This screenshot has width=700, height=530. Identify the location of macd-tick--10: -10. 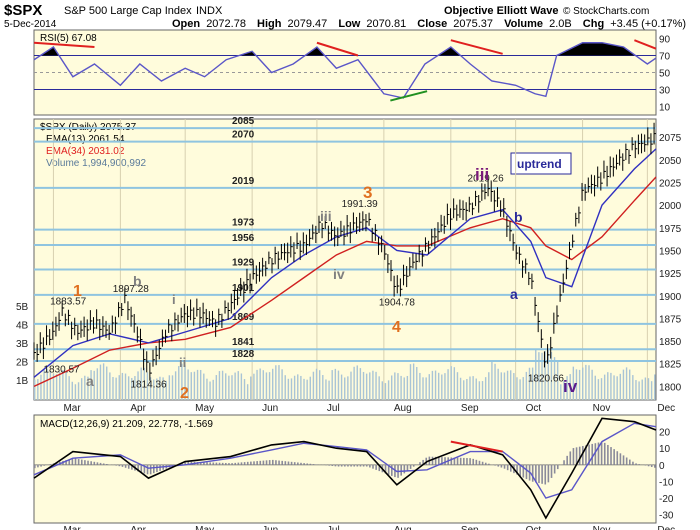
(666, 482).